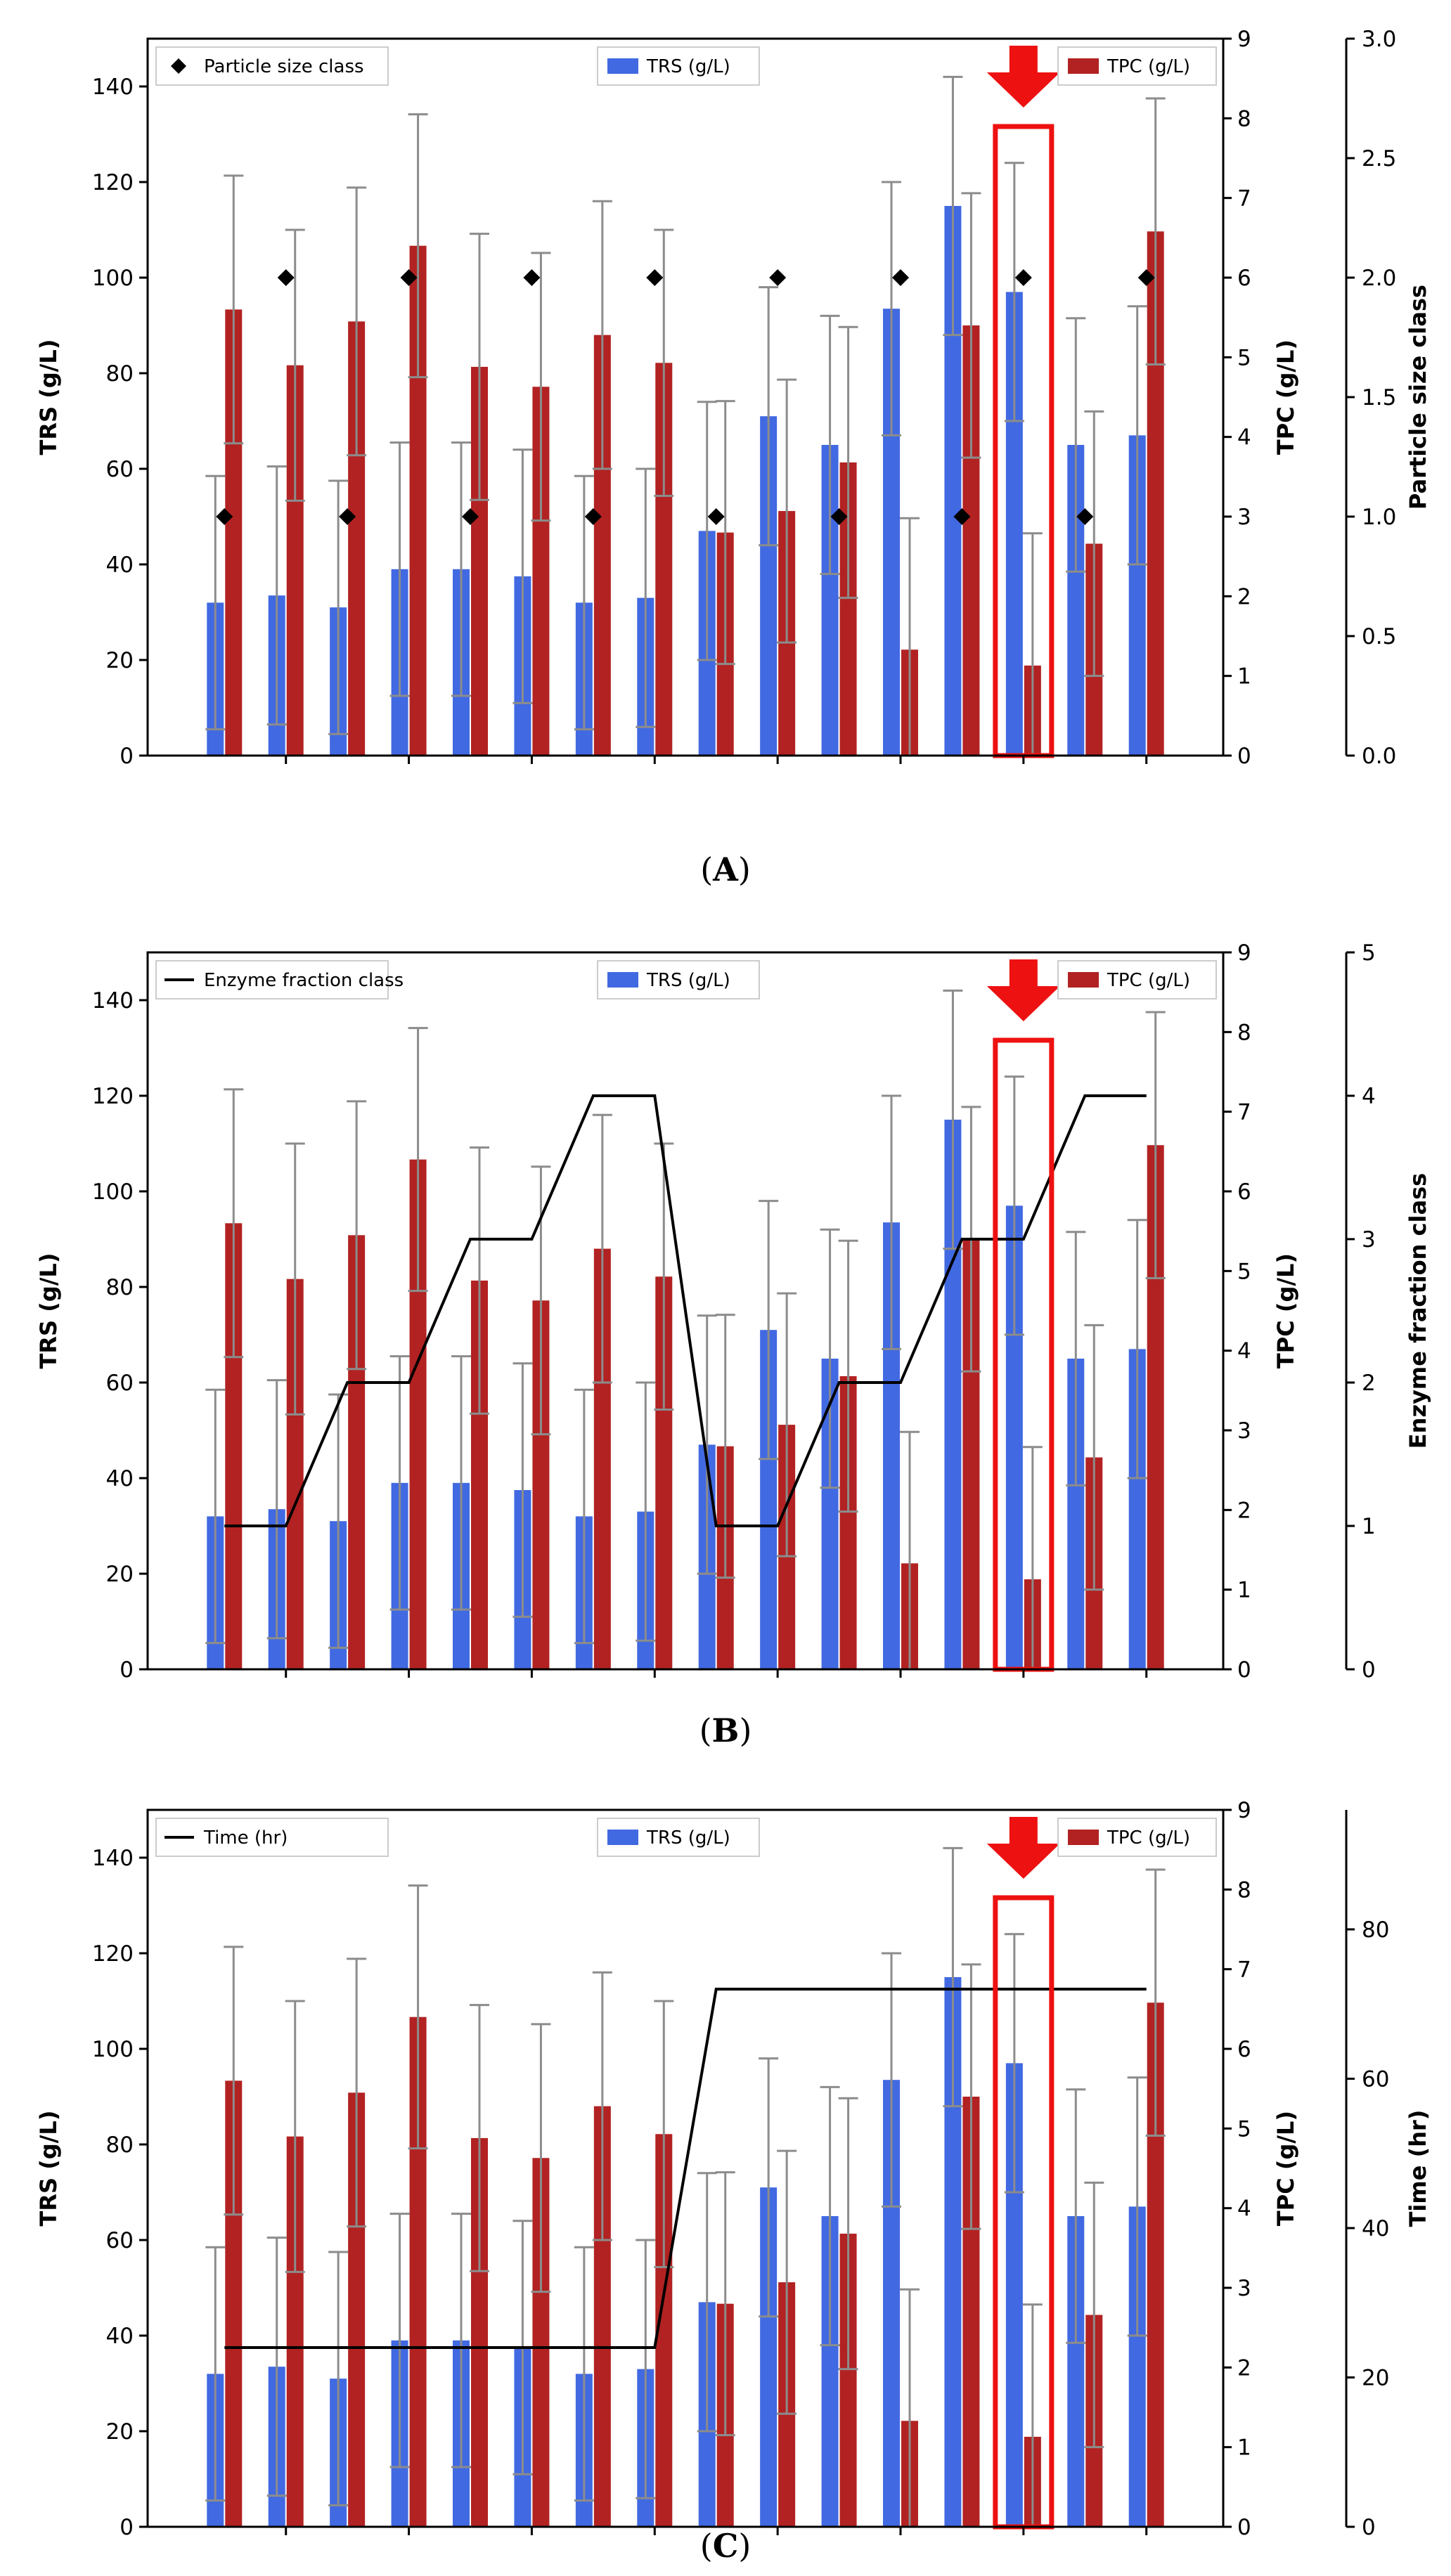 Image resolution: width=1451 pixels, height=2576 pixels. Describe the element at coordinates (127, 1668) in the screenshot. I see `left-tick-label-b-0: 0` at that location.